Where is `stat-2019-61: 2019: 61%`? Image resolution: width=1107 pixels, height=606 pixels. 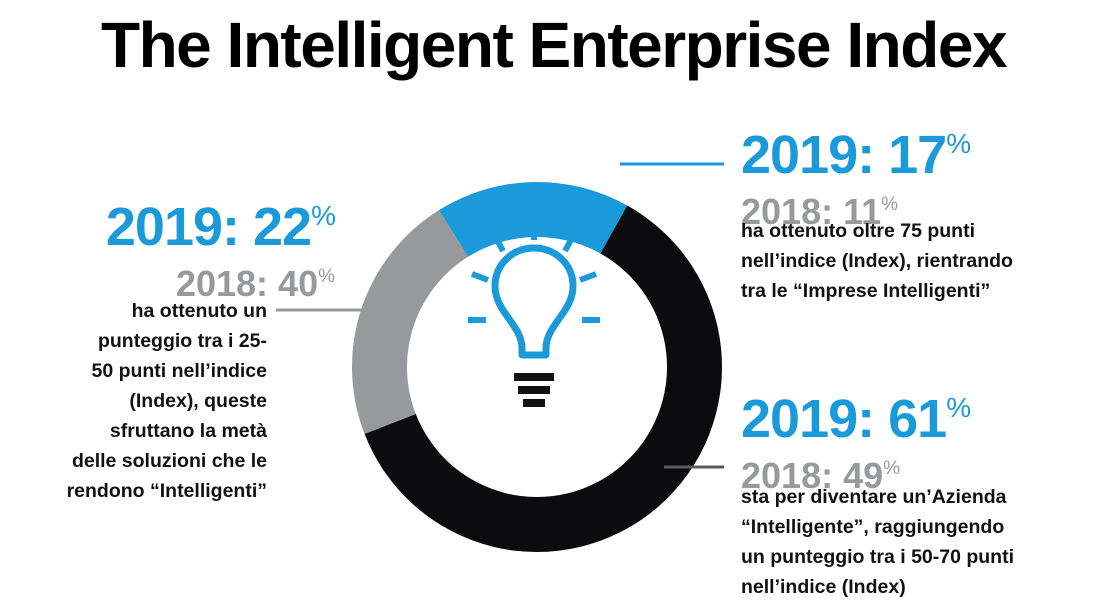
stat-2019-61: 2019: 61% is located at coordinates (856, 413).